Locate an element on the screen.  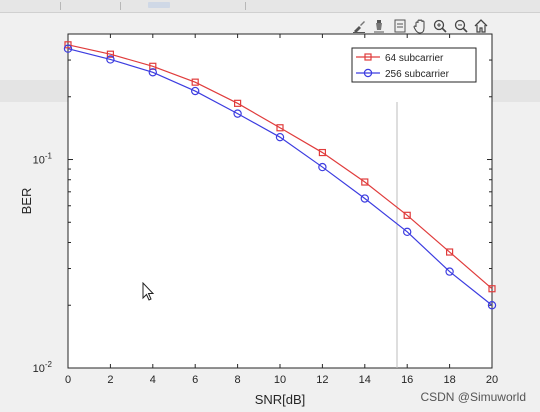
legend-label-64: 64 subcarrier is located at coordinates (414, 58).